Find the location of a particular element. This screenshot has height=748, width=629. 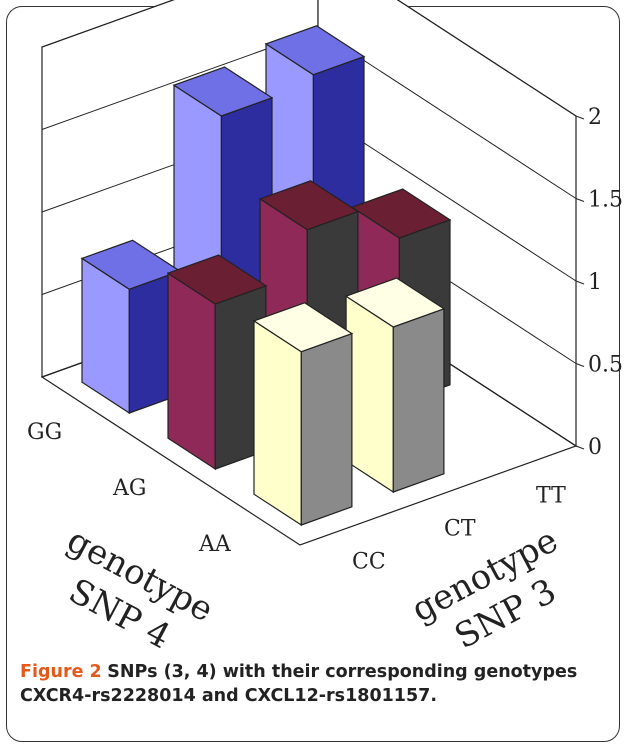

z-tick-label-1: 0.5 is located at coordinates (605, 365).